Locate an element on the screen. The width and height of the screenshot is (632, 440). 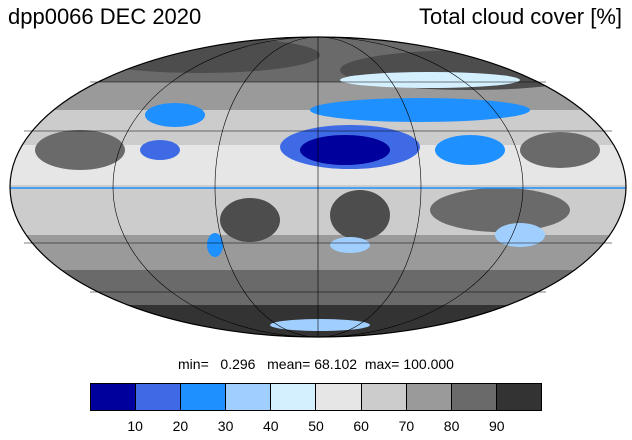
min-value: 0.296 is located at coordinates (238, 364).